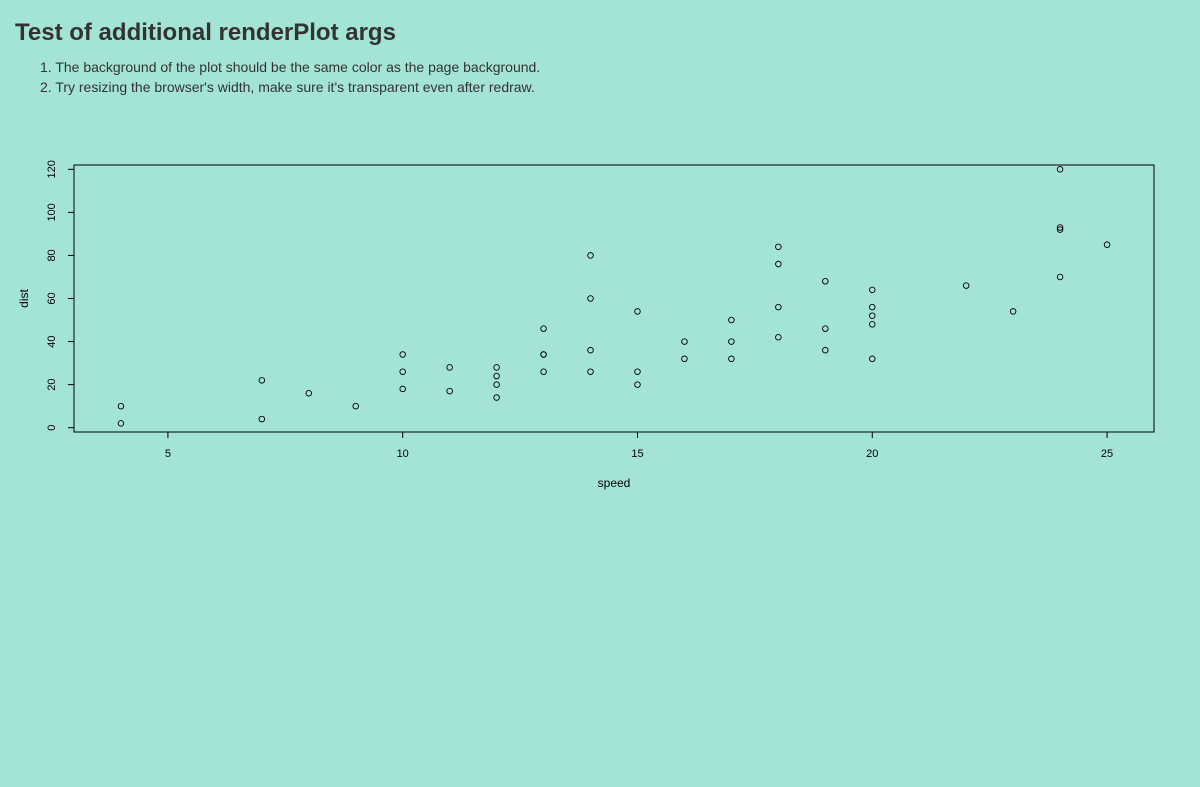 The image size is (1200, 787). I want to click on x-tick-label: 10, so click(403, 454).